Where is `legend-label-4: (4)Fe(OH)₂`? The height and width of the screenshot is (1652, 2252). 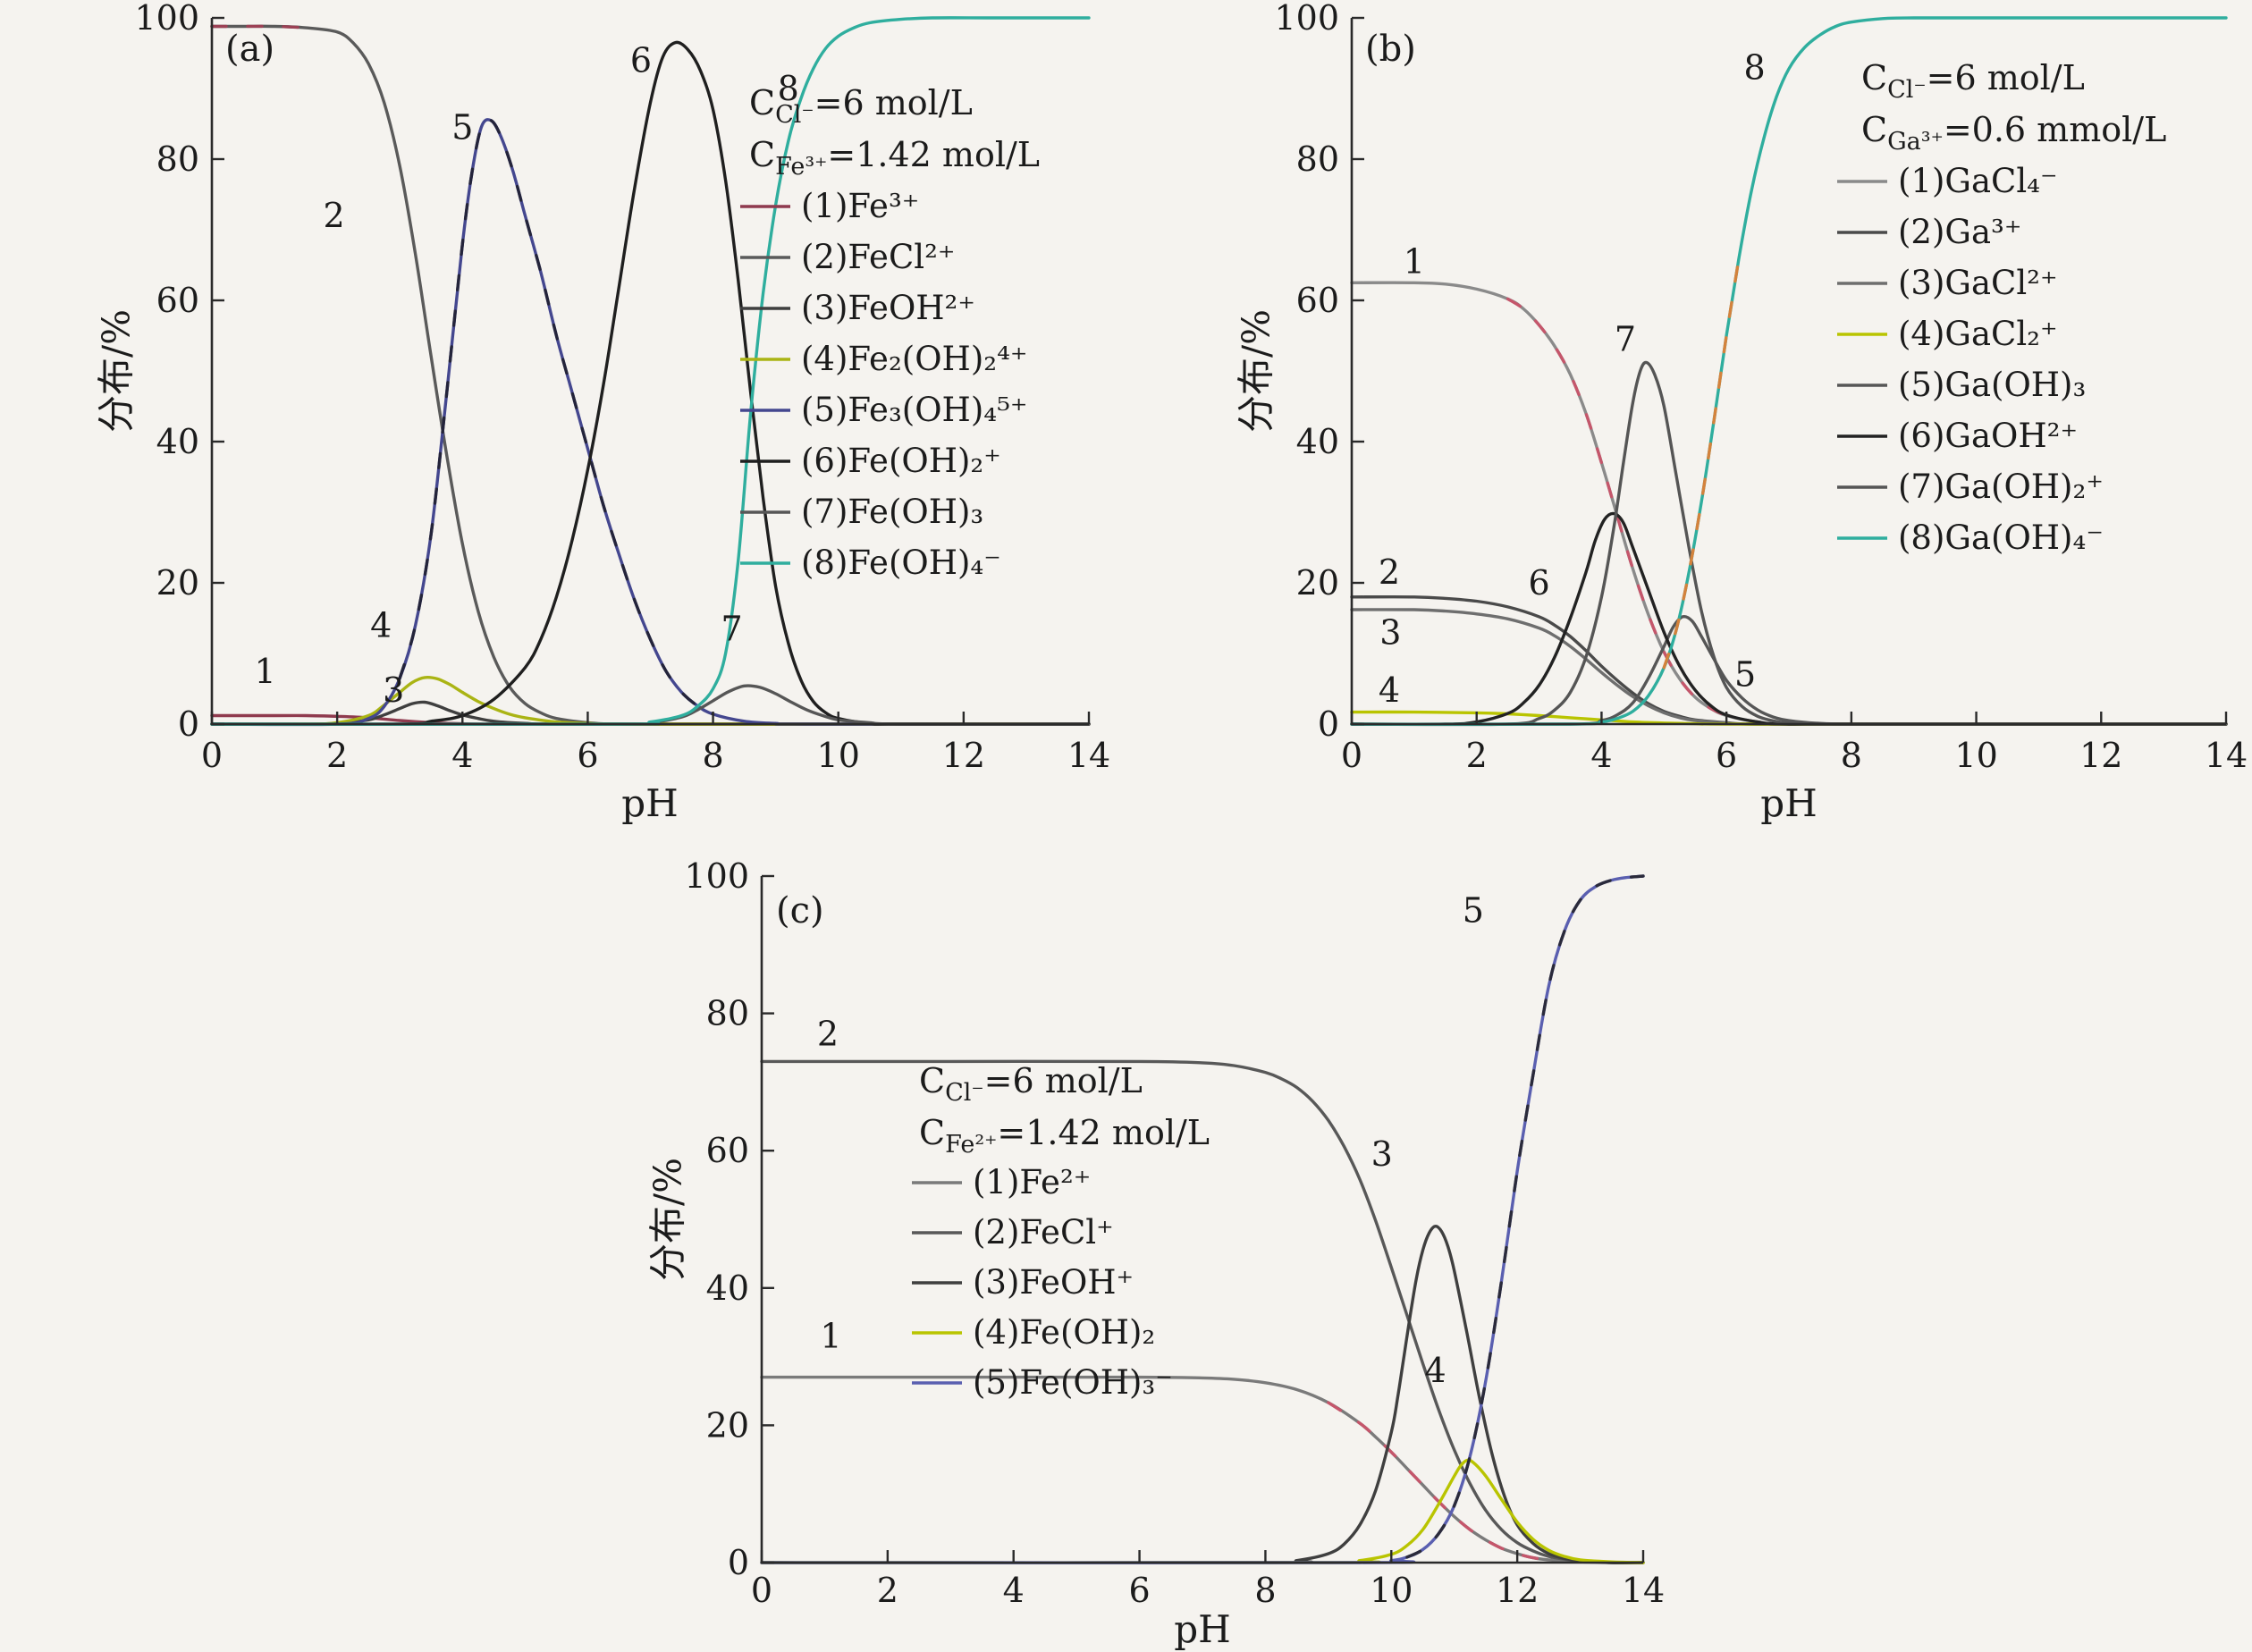
legend-label-4: (4)Fe(OH)₂ is located at coordinates (1064, 1332).